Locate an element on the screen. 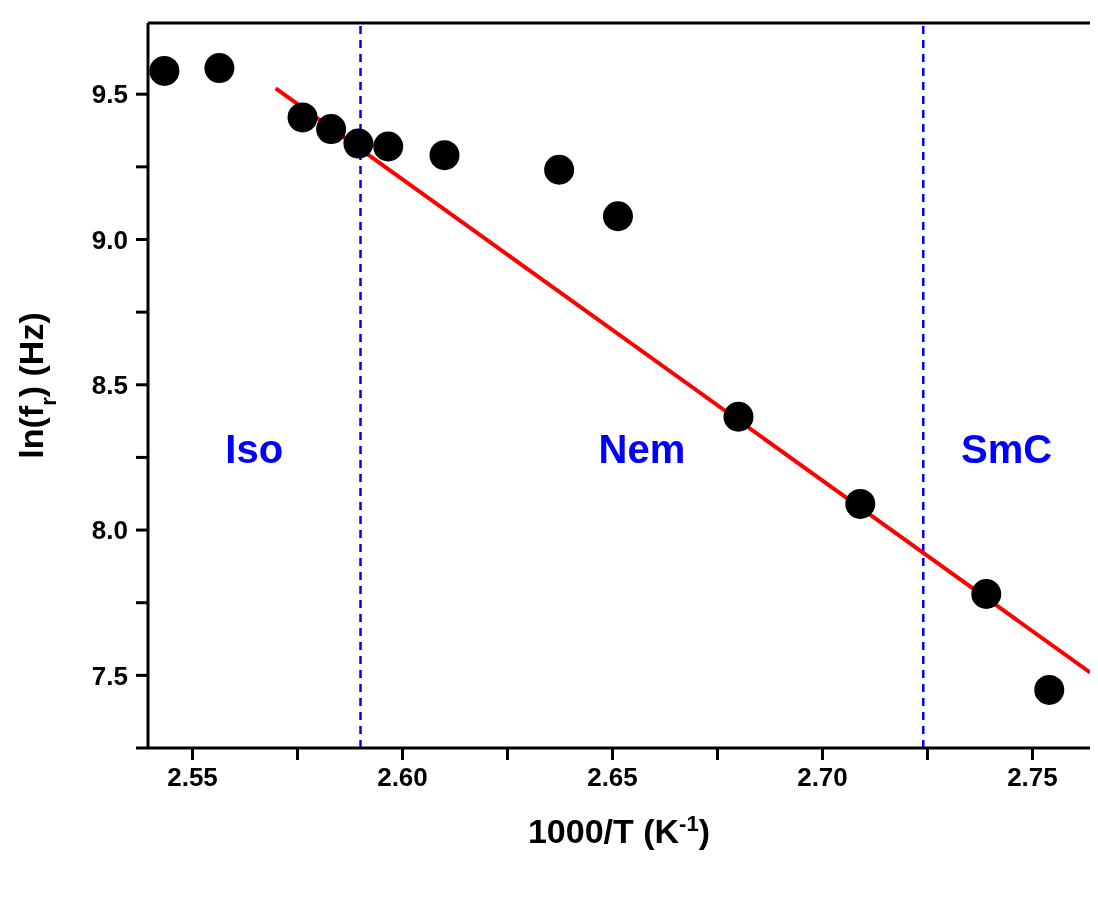 This screenshot has width=1098, height=907. text: 2.70 is located at coordinates (822, 777).